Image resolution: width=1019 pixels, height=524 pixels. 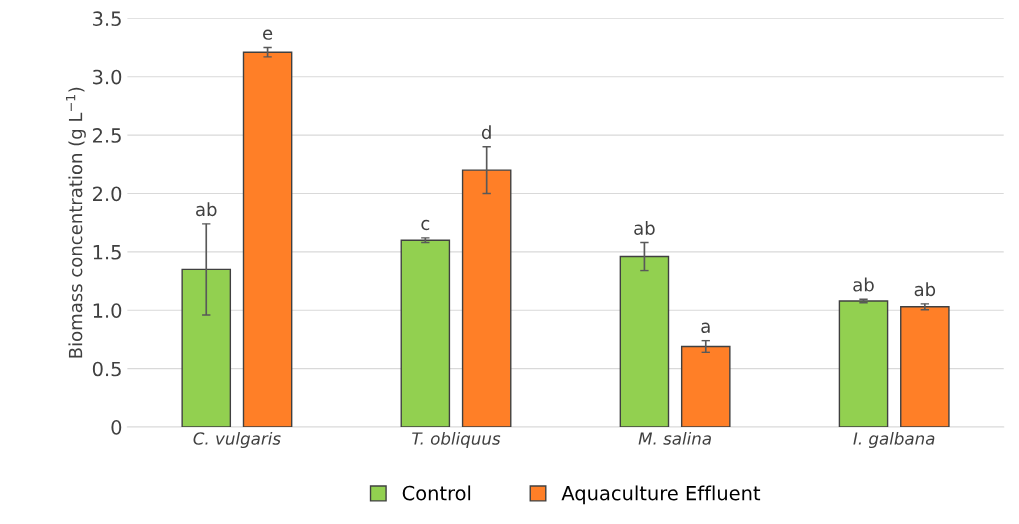 I want to click on x-tick-label: C. vulgaris, so click(x=237, y=440).